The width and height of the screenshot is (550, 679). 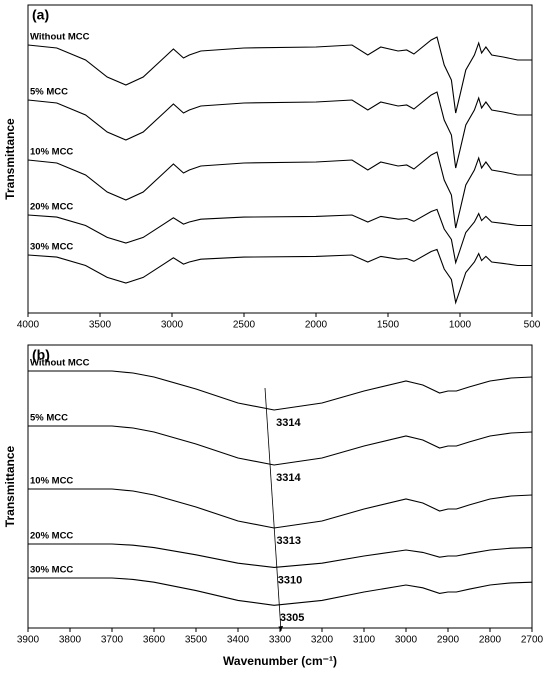 What do you see at coordinates (112, 640) in the screenshot?
I see `x-tick-label: 3700` at bounding box center [112, 640].